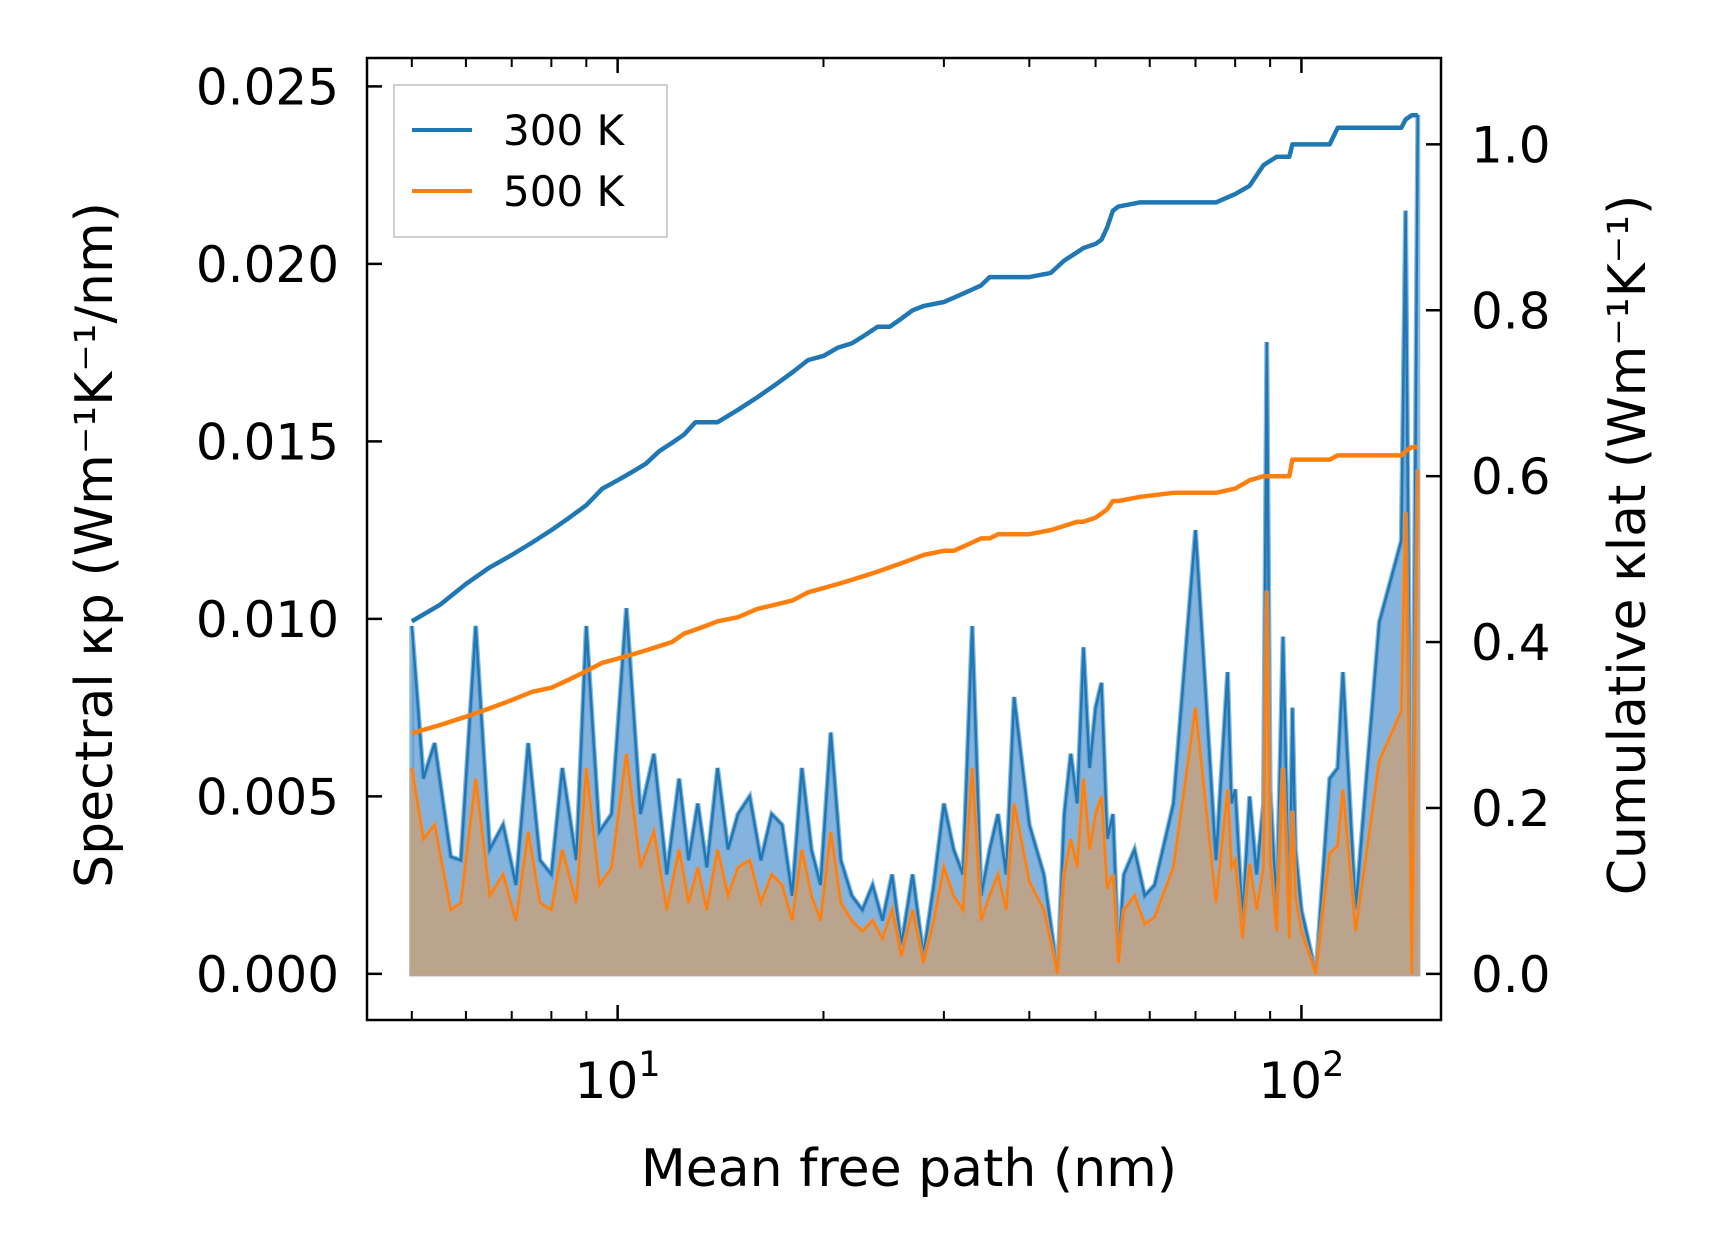 The width and height of the screenshot is (1716, 1254). I want to click on y-right-tick-label: 1.0, so click(1511, 145).